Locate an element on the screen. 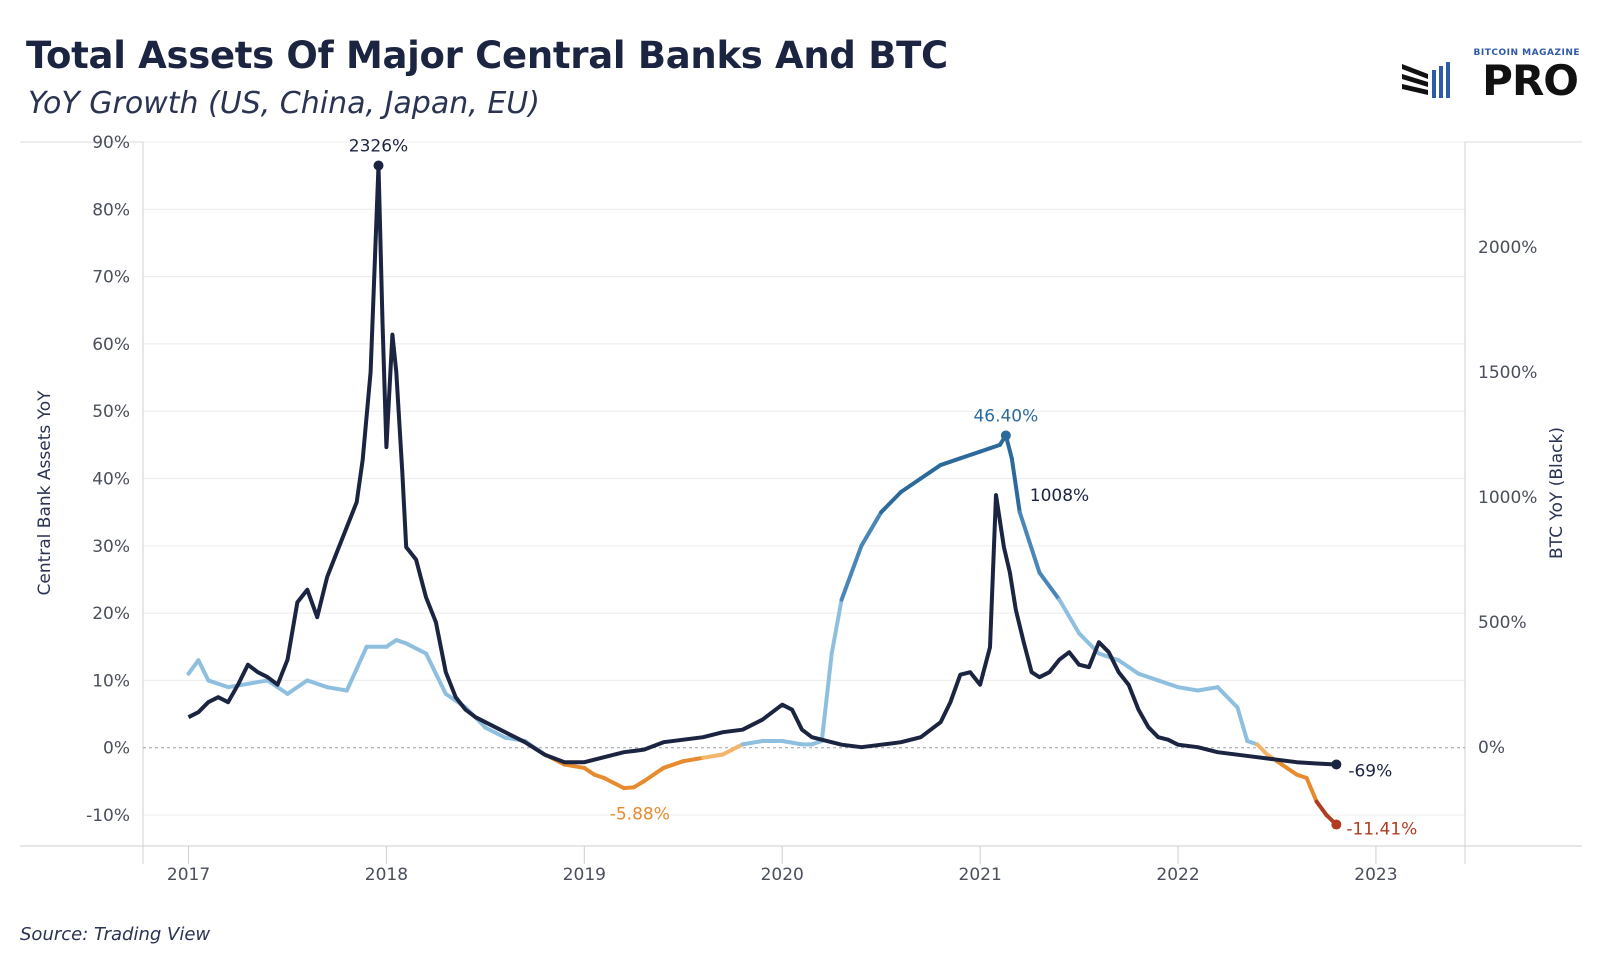  y-left-tick-label: 60% is located at coordinates (111, 345).